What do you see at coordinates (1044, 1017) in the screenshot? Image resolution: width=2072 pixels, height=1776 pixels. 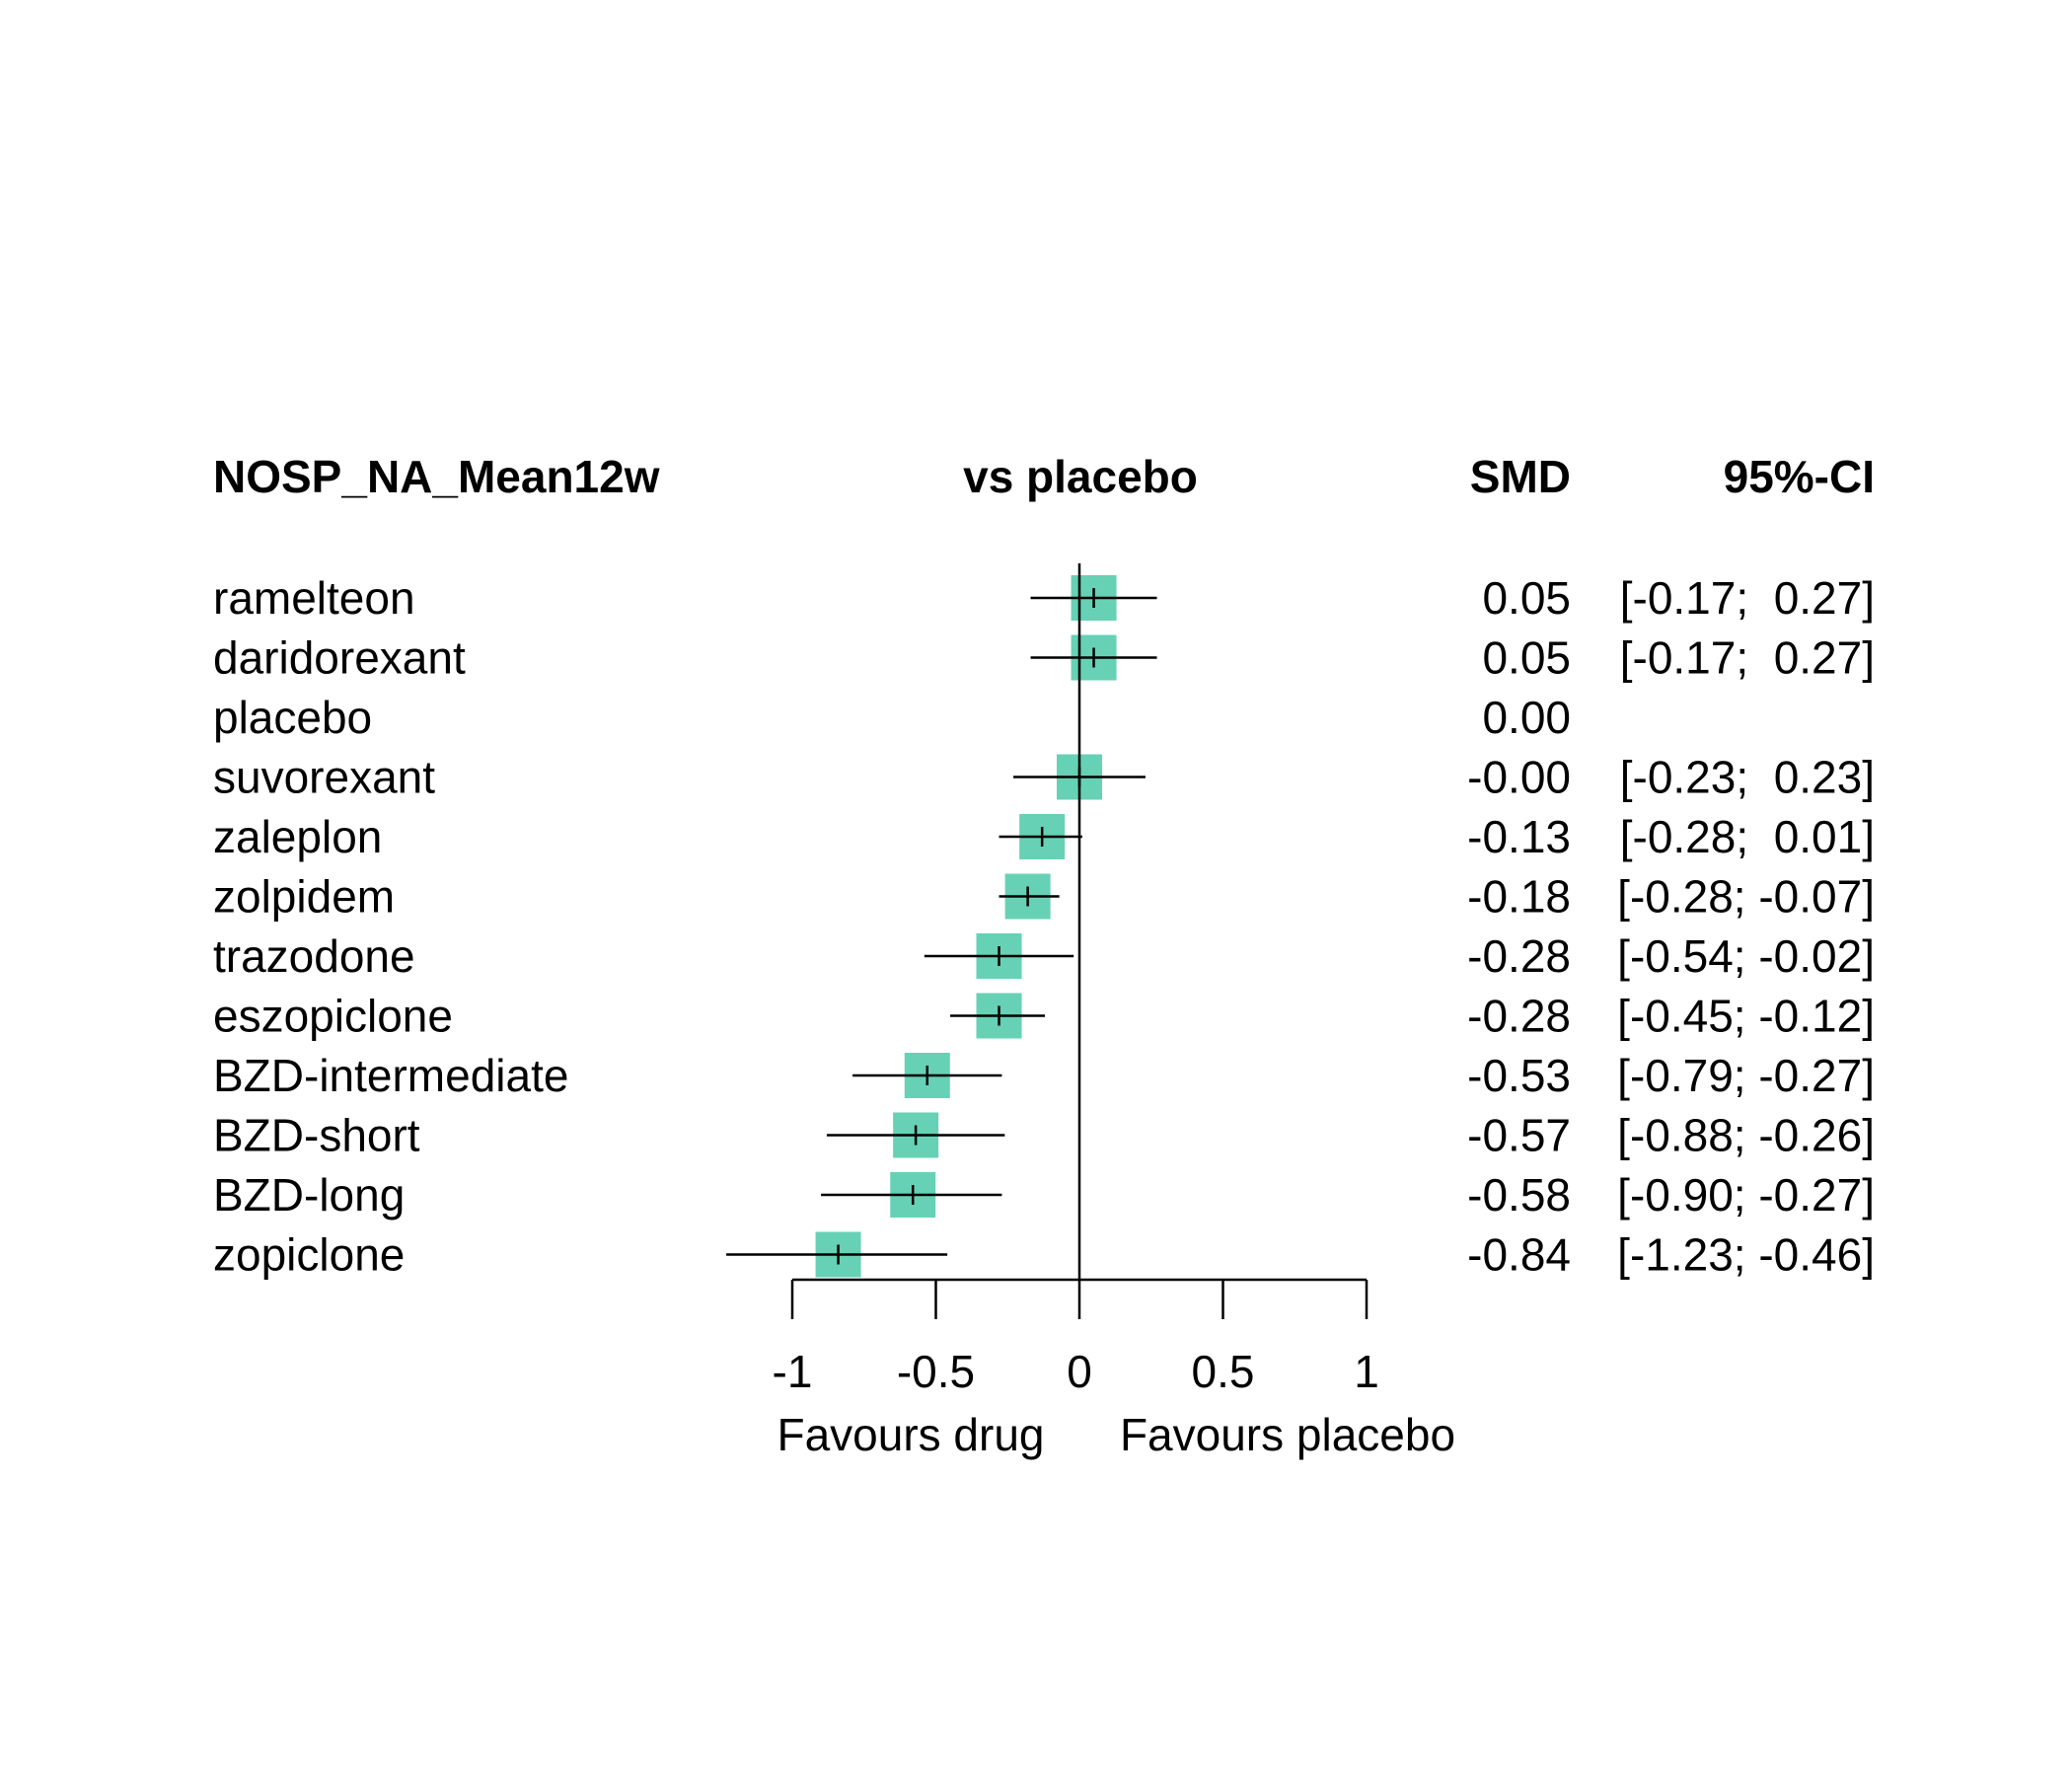 I see `forest-row: eszopiclone -0.28 [-0.45; -0.12]` at bounding box center [1044, 1017].